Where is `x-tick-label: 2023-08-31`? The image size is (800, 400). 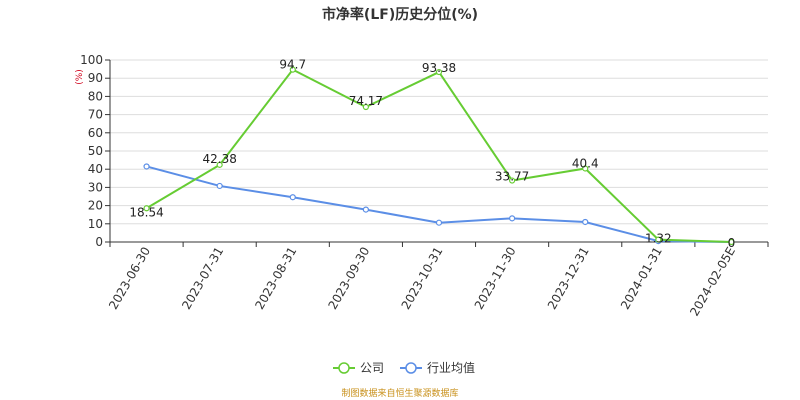
x-tick-label: 2023-08-31 is located at coordinates (275, 278).